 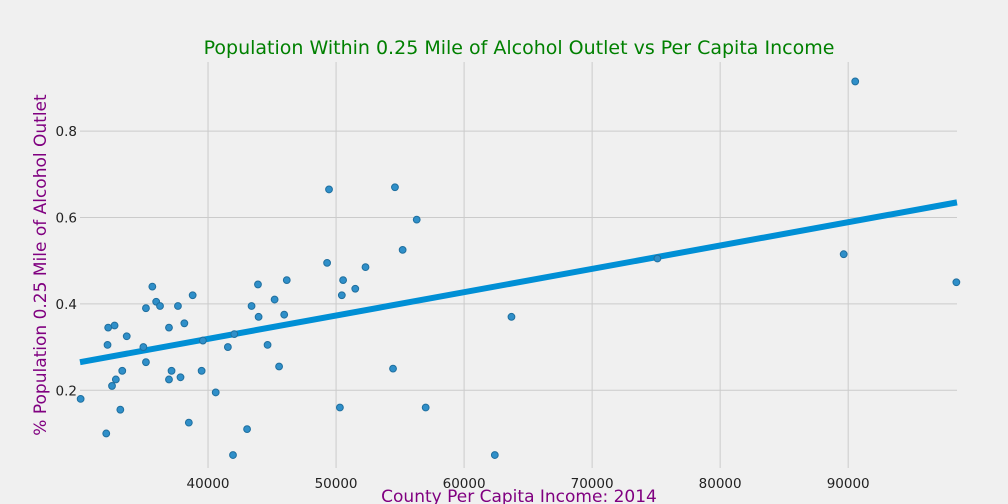 What do you see at coordinates (66, 391) in the screenshot?
I see `y-tick-label: 0.2` at bounding box center [66, 391].